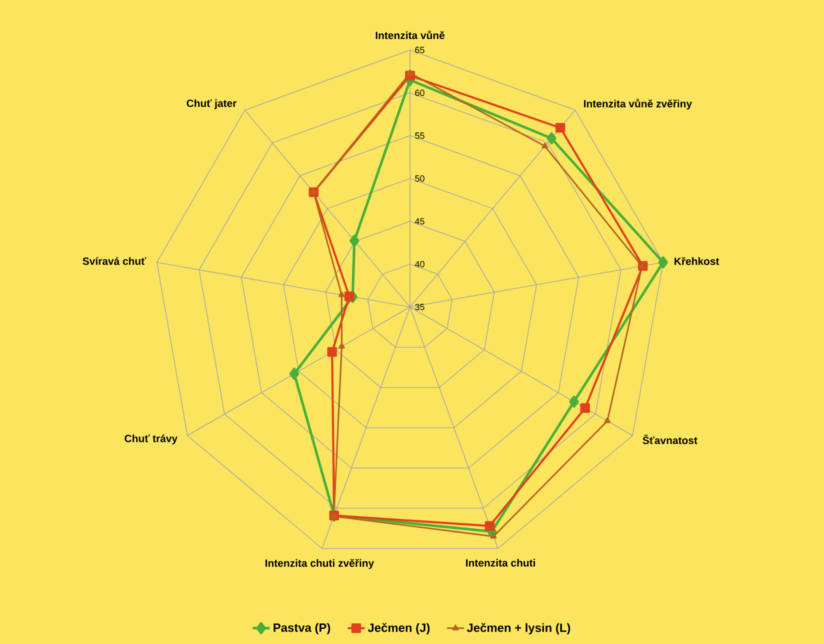 The width and height of the screenshot is (824, 644). What do you see at coordinates (302, 628) in the screenshot?
I see `legend-label: Pastva (P)` at bounding box center [302, 628].